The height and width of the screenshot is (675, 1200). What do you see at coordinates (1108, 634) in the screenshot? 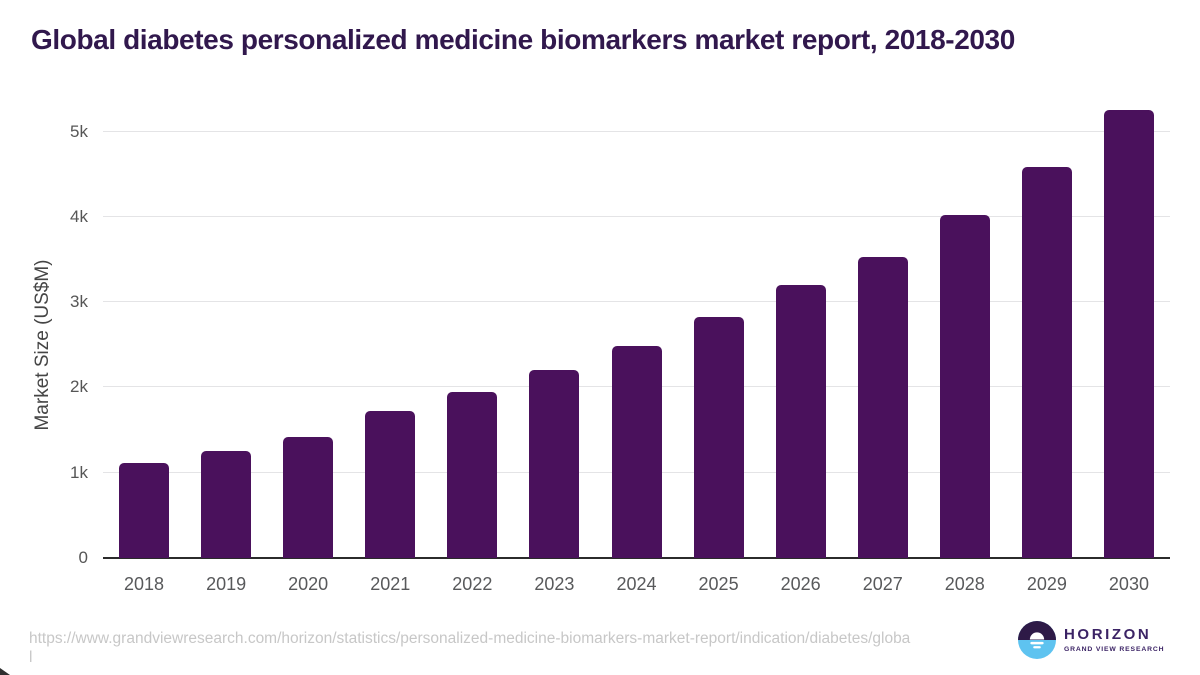
I see `logo-wordmark: HORIZON` at bounding box center [1108, 634].